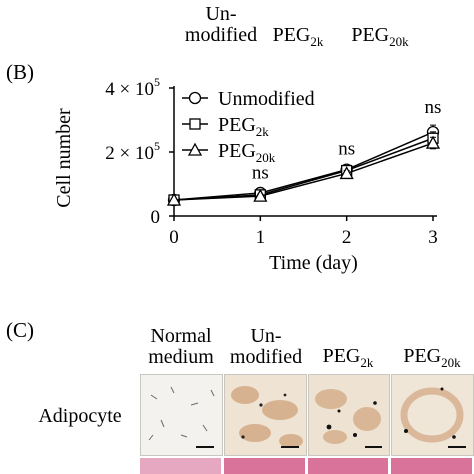  I want to click on micrograph-normal-medium, so click(181, 415).